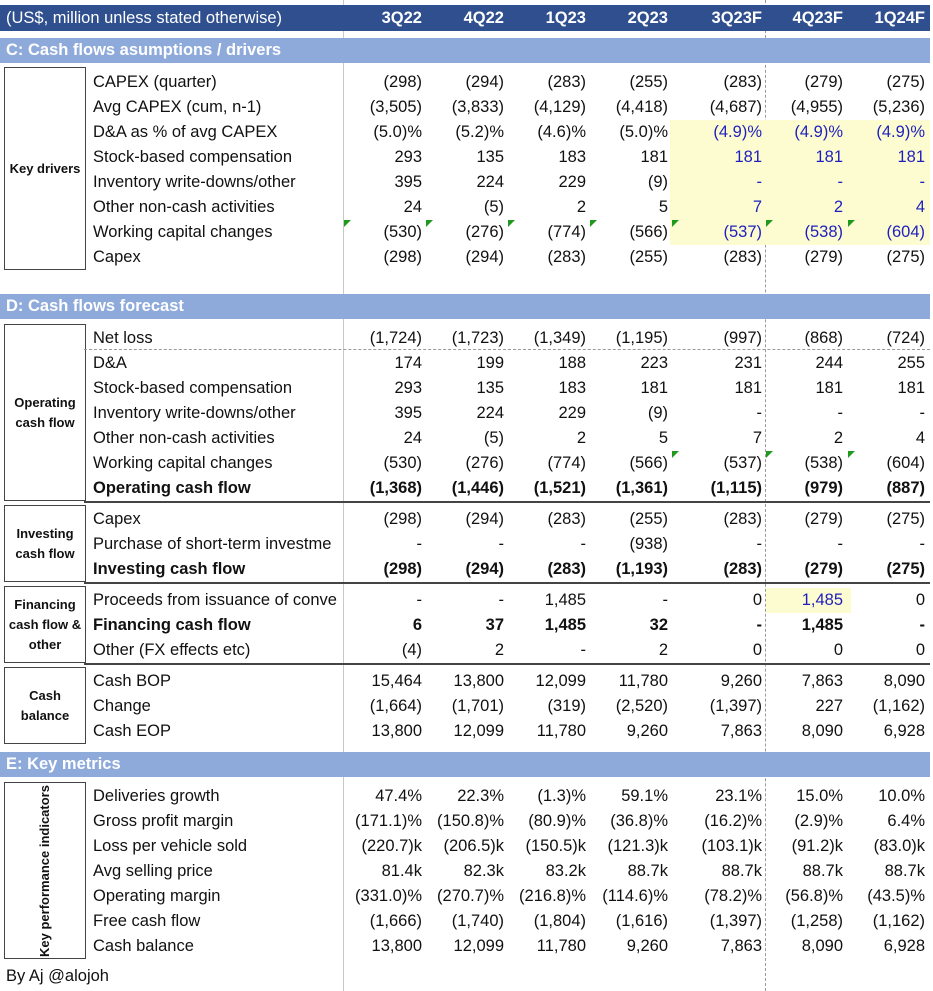 The image size is (933, 991). What do you see at coordinates (473, 846) in the screenshot?
I see `cell-value: (206.5)k` at bounding box center [473, 846].